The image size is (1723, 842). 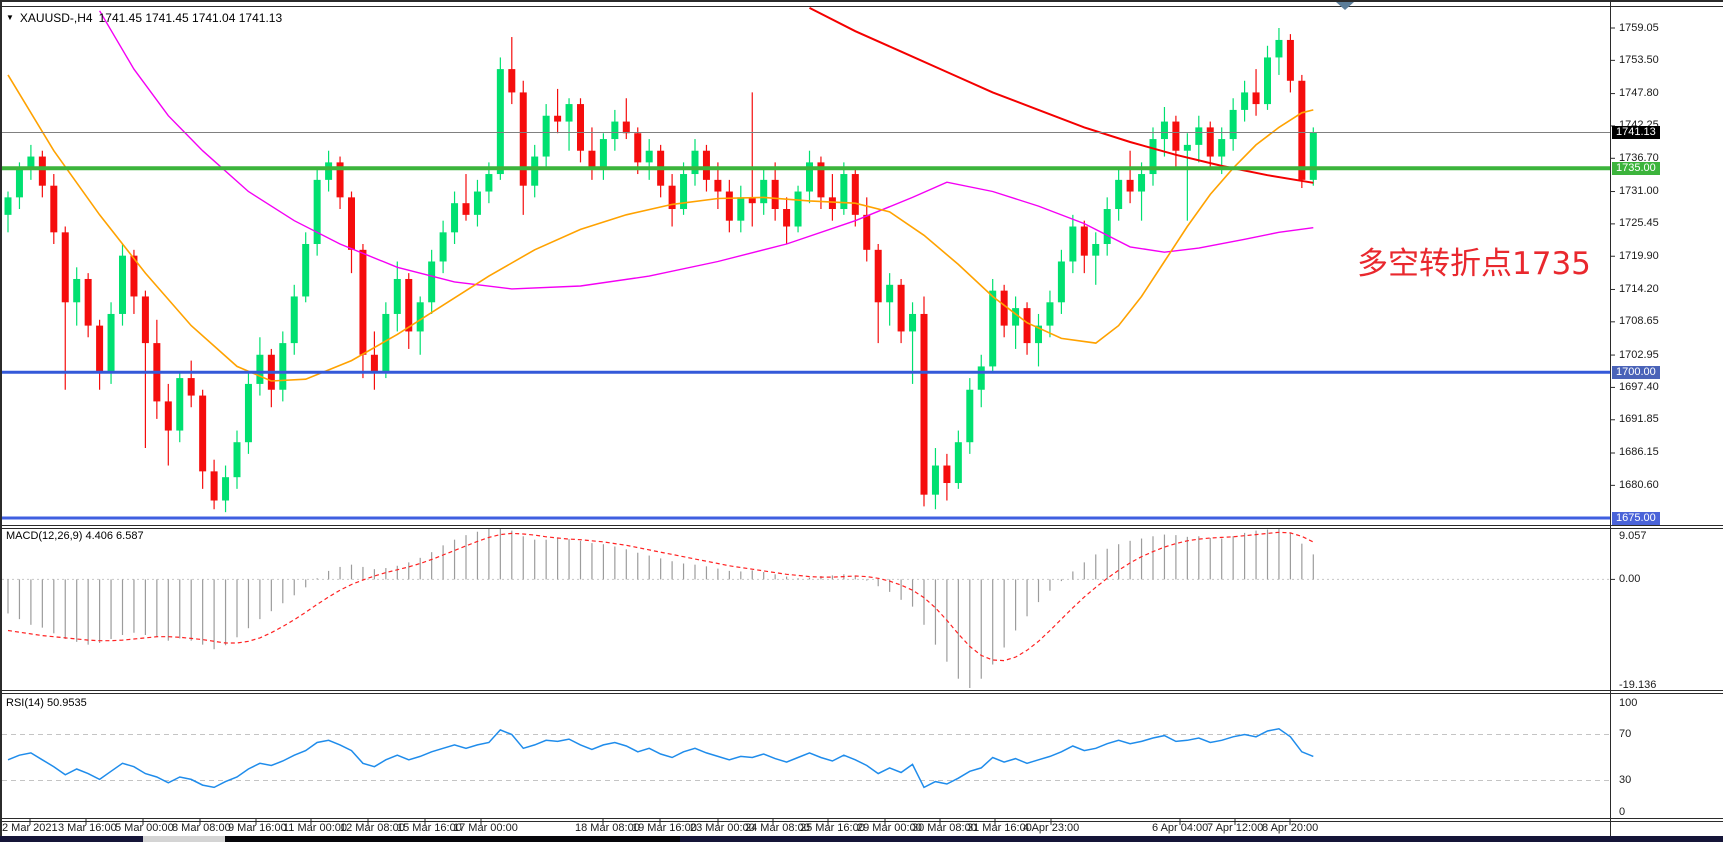 I want to click on time-axis-label: 24 Mar 08:00, so click(x=777, y=828).